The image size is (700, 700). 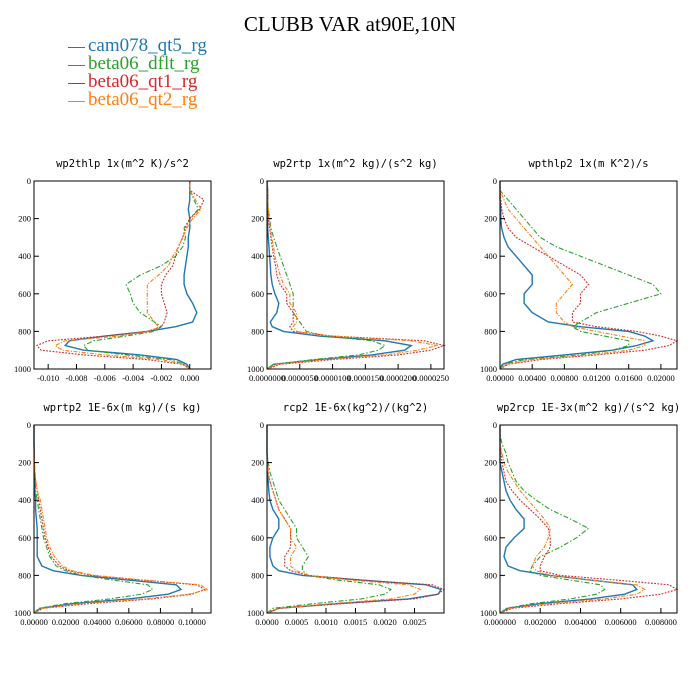 What do you see at coordinates (350, 24) in the screenshot?
I see `figure-title: CLUBB VAR at90E,10N` at bounding box center [350, 24].